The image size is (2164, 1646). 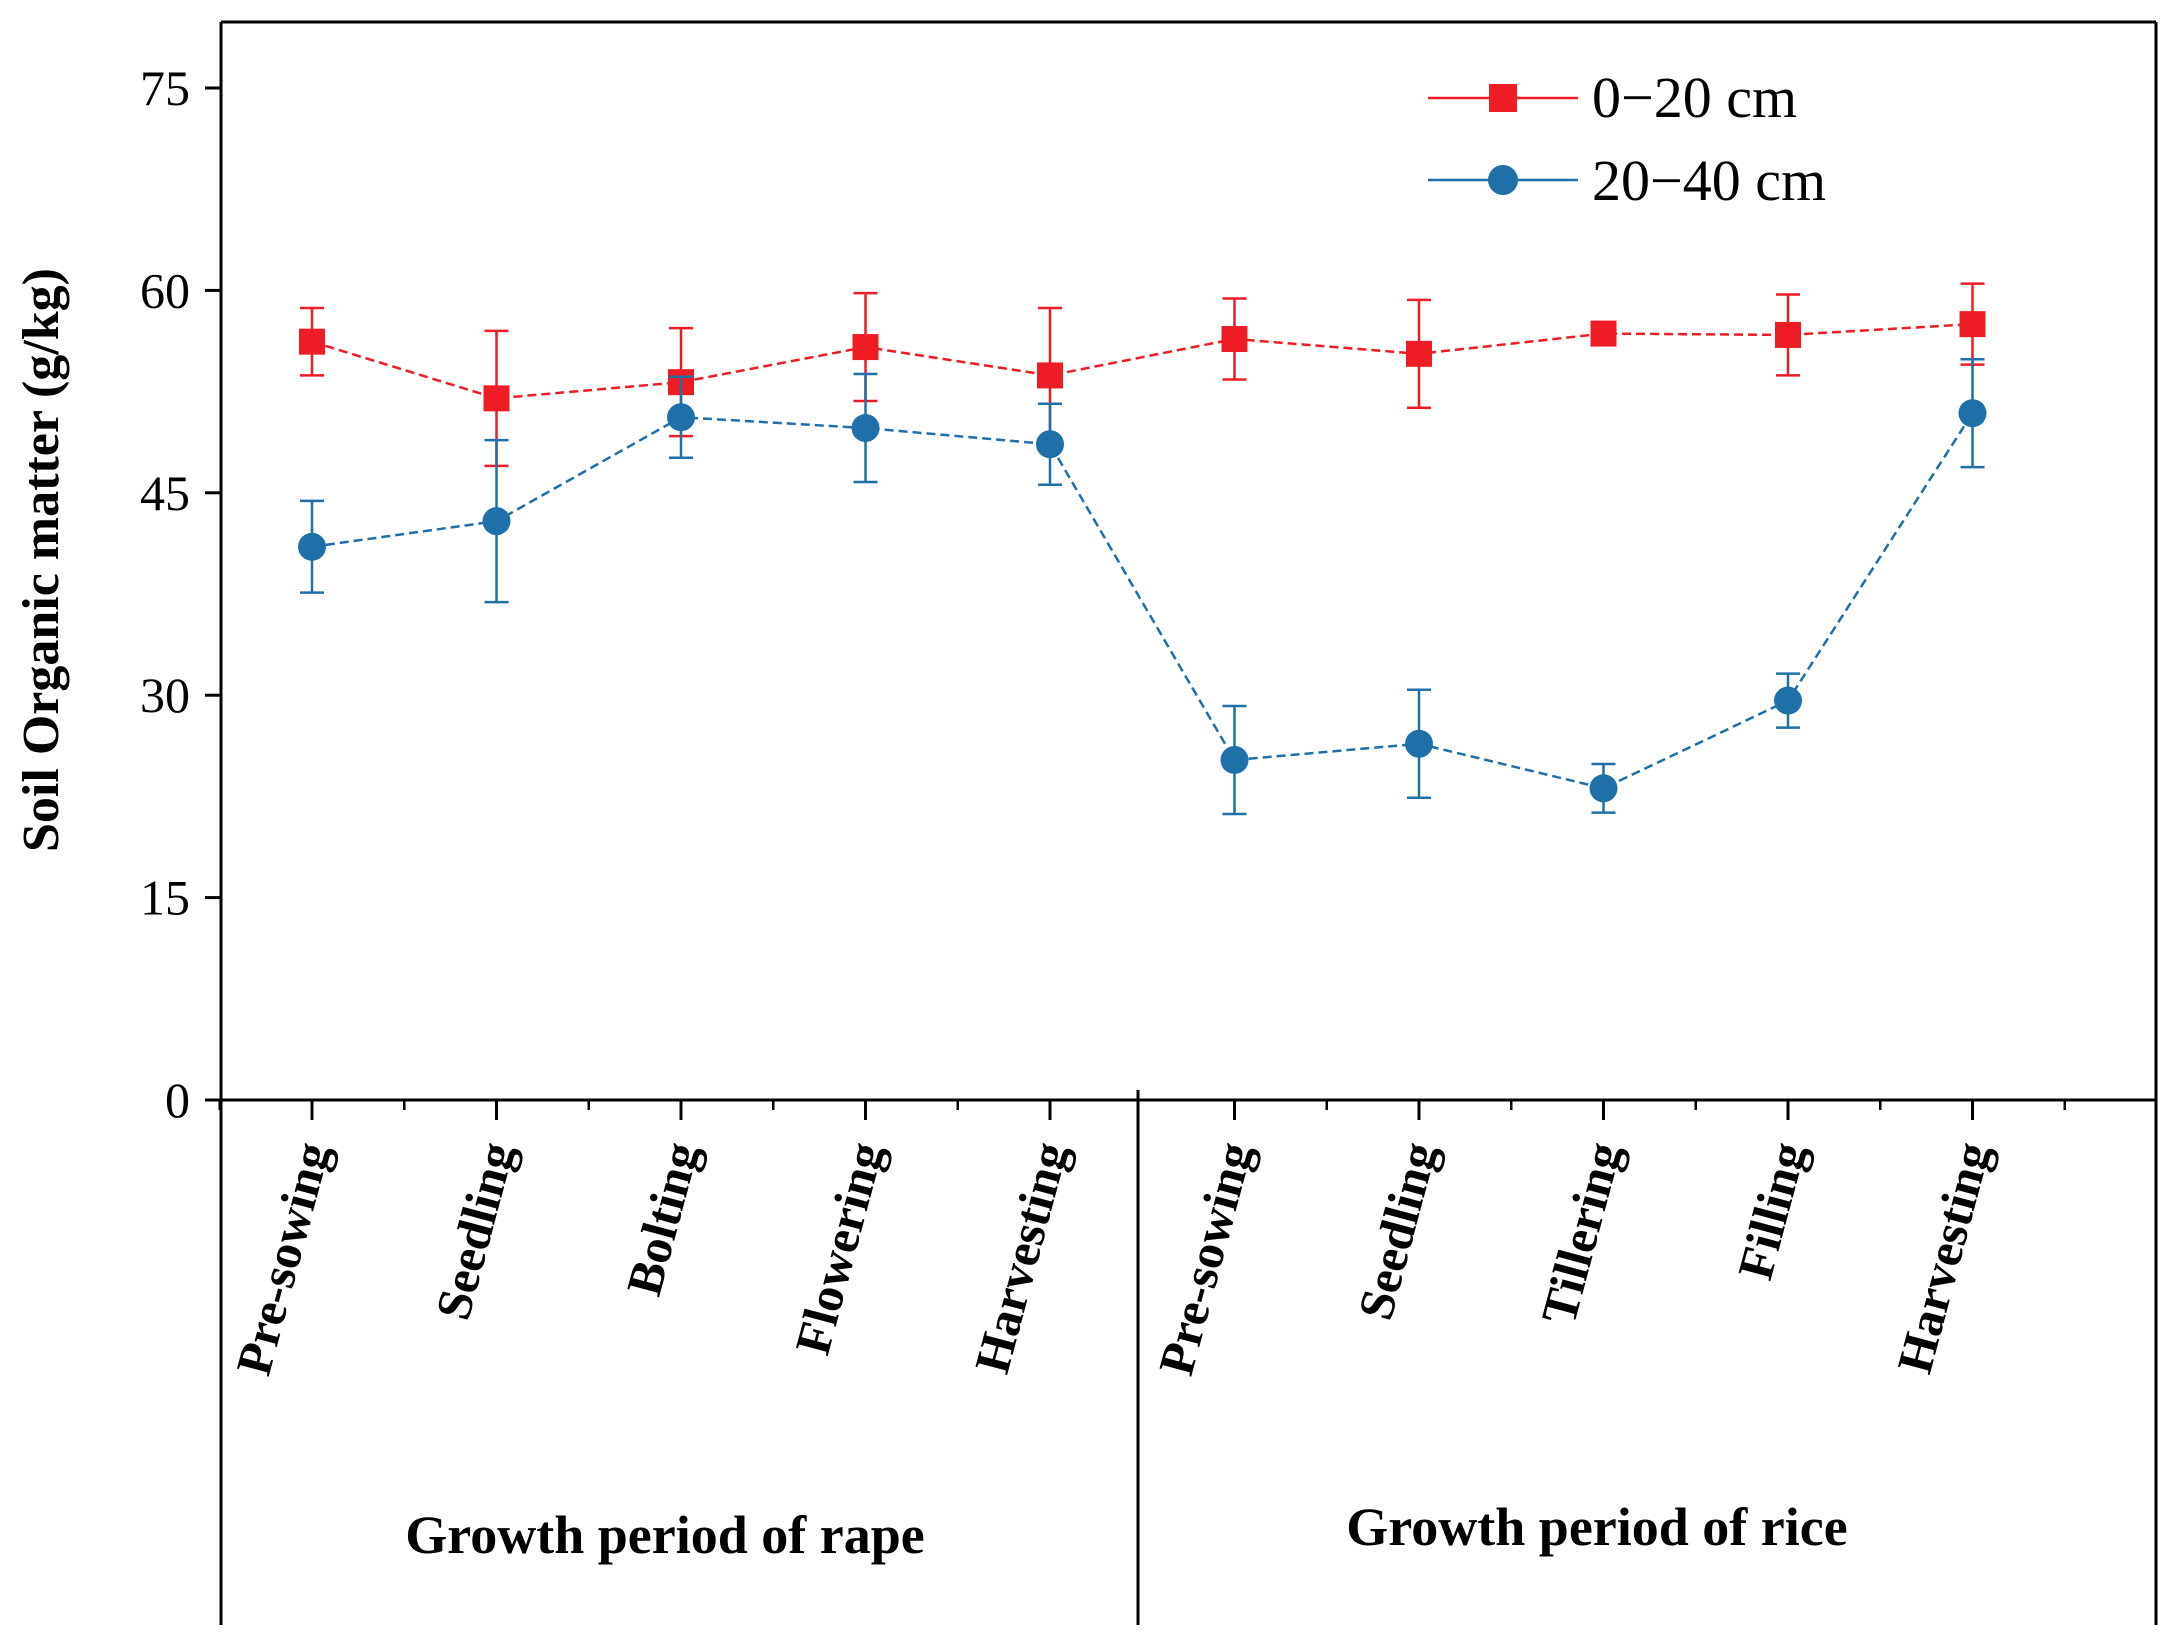 What do you see at coordinates (664, 1535) in the screenshot?
I see `group-label-growth-period-of-rape: Growth period of rape` at bounding box center [664, 1535].